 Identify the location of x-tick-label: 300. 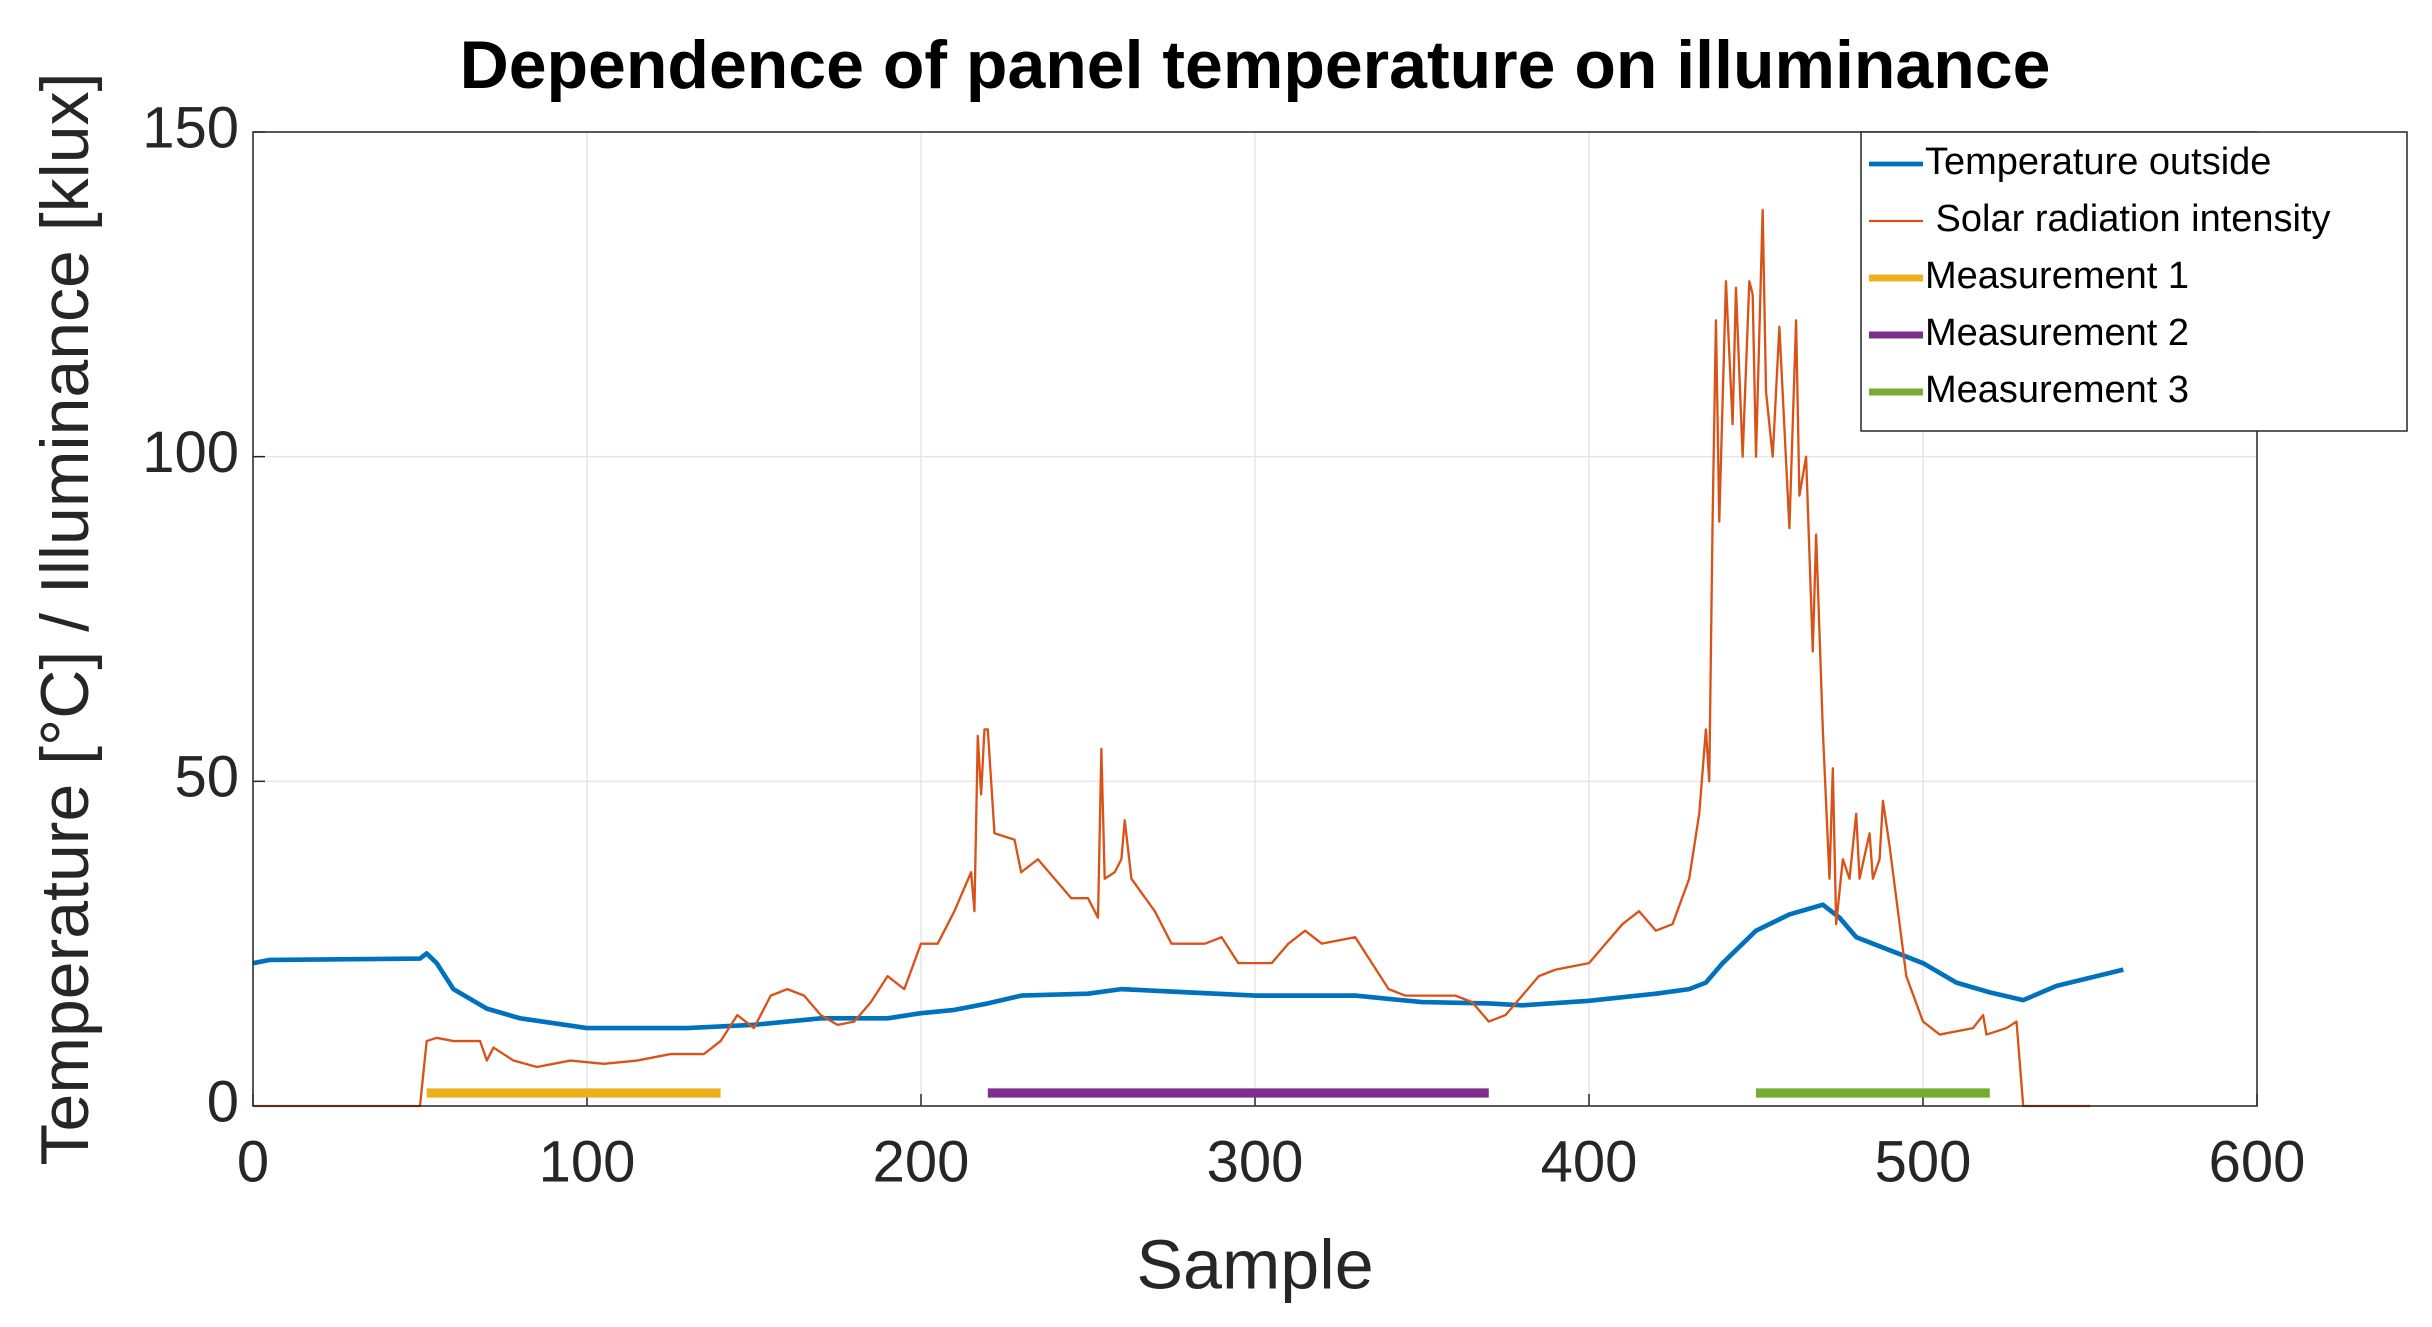
(1255, 1161).